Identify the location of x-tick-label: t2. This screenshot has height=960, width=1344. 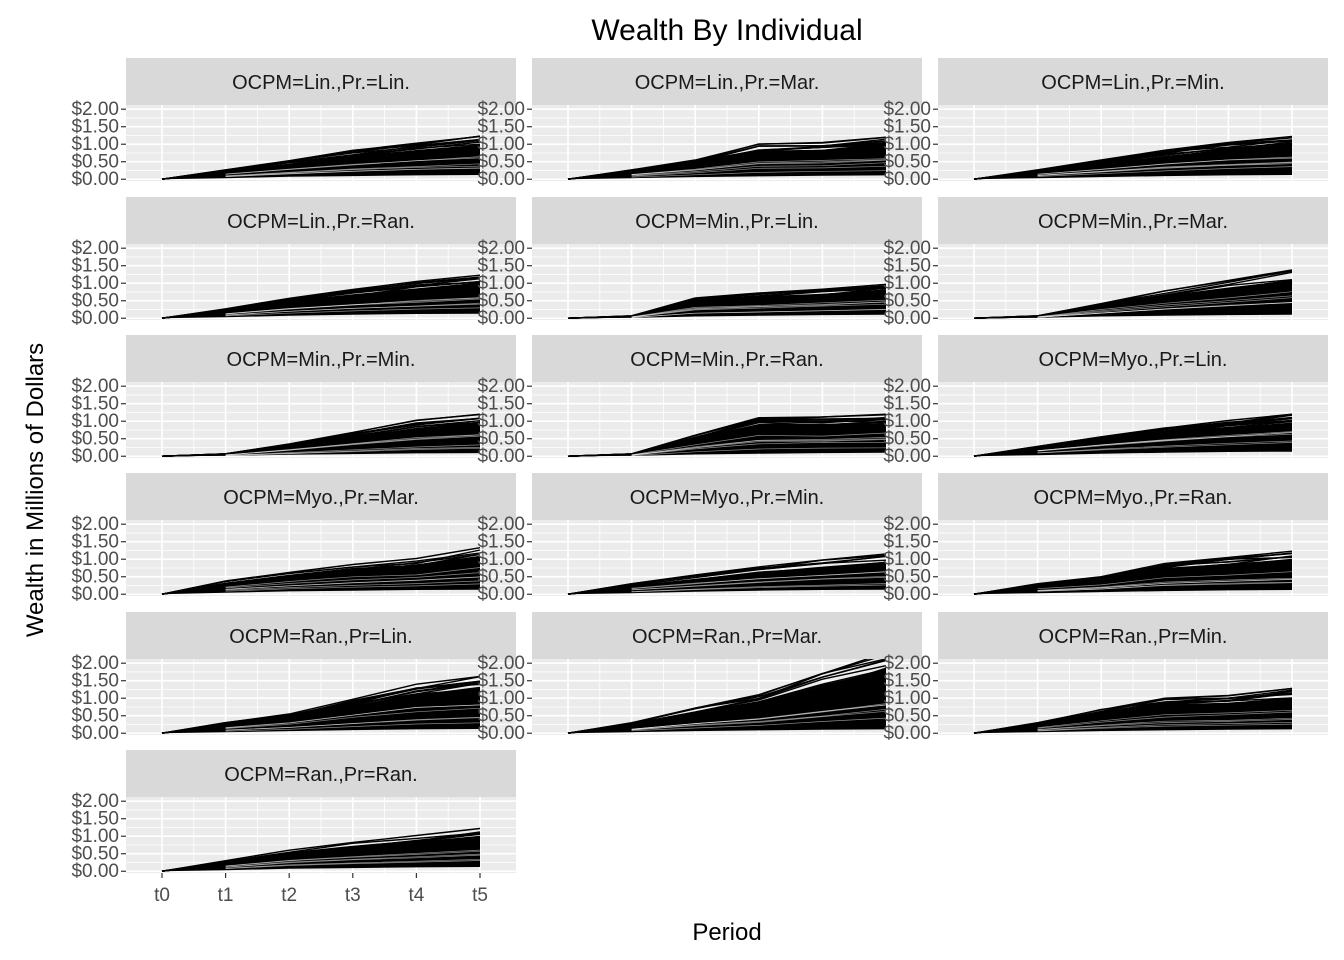
(289, 895).